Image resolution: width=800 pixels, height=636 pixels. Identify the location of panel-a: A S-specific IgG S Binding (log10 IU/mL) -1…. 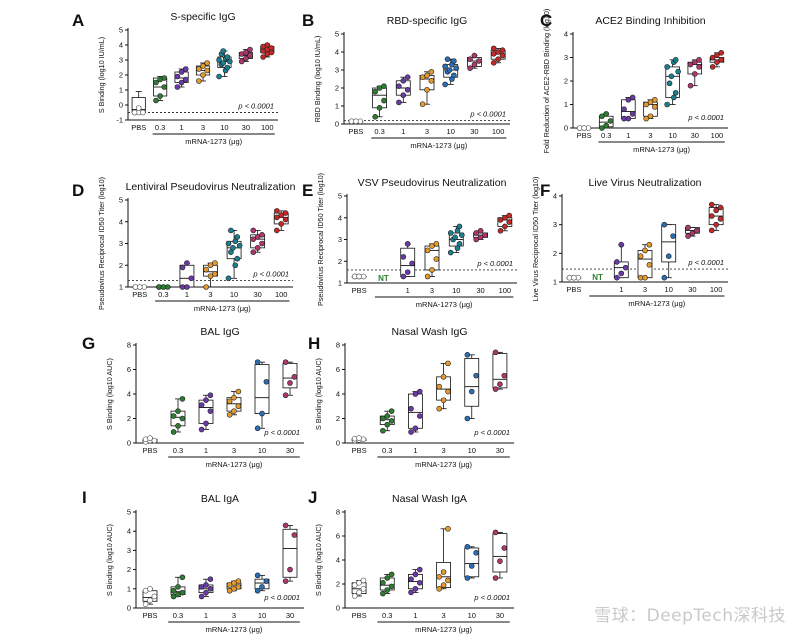
(175, 78).